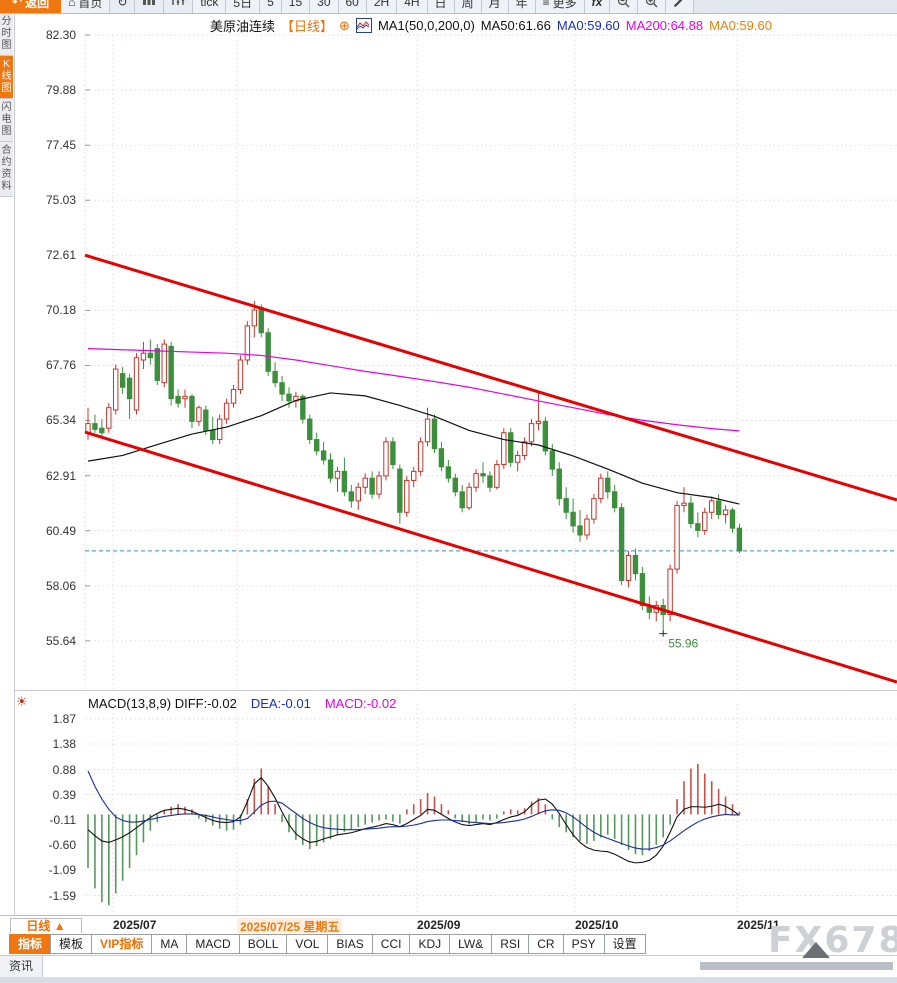 The width and height of the screenshot is (897, 983). What do you see at coordinates (6, 34) in the screenshot?
I see `sidebar-tab-time-chart: 分时图` at bounding box center [6, 34].